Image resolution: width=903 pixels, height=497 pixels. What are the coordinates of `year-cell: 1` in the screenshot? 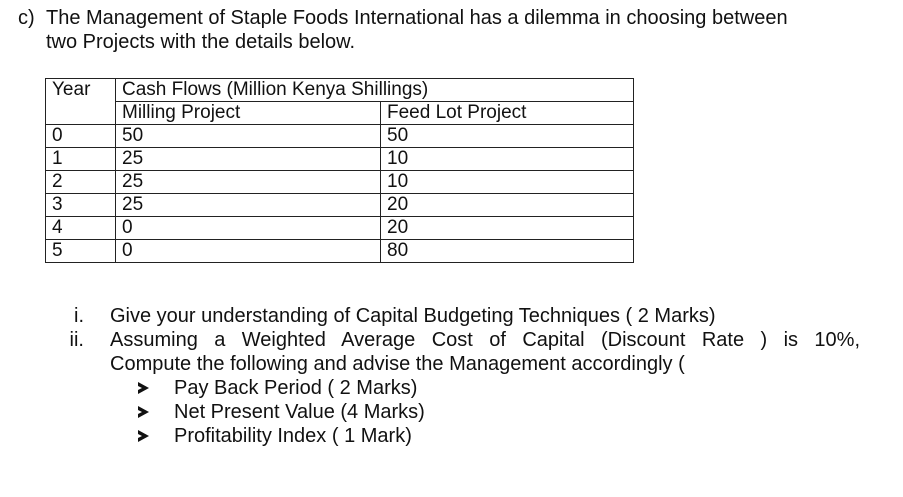 It's located at (80, 159).